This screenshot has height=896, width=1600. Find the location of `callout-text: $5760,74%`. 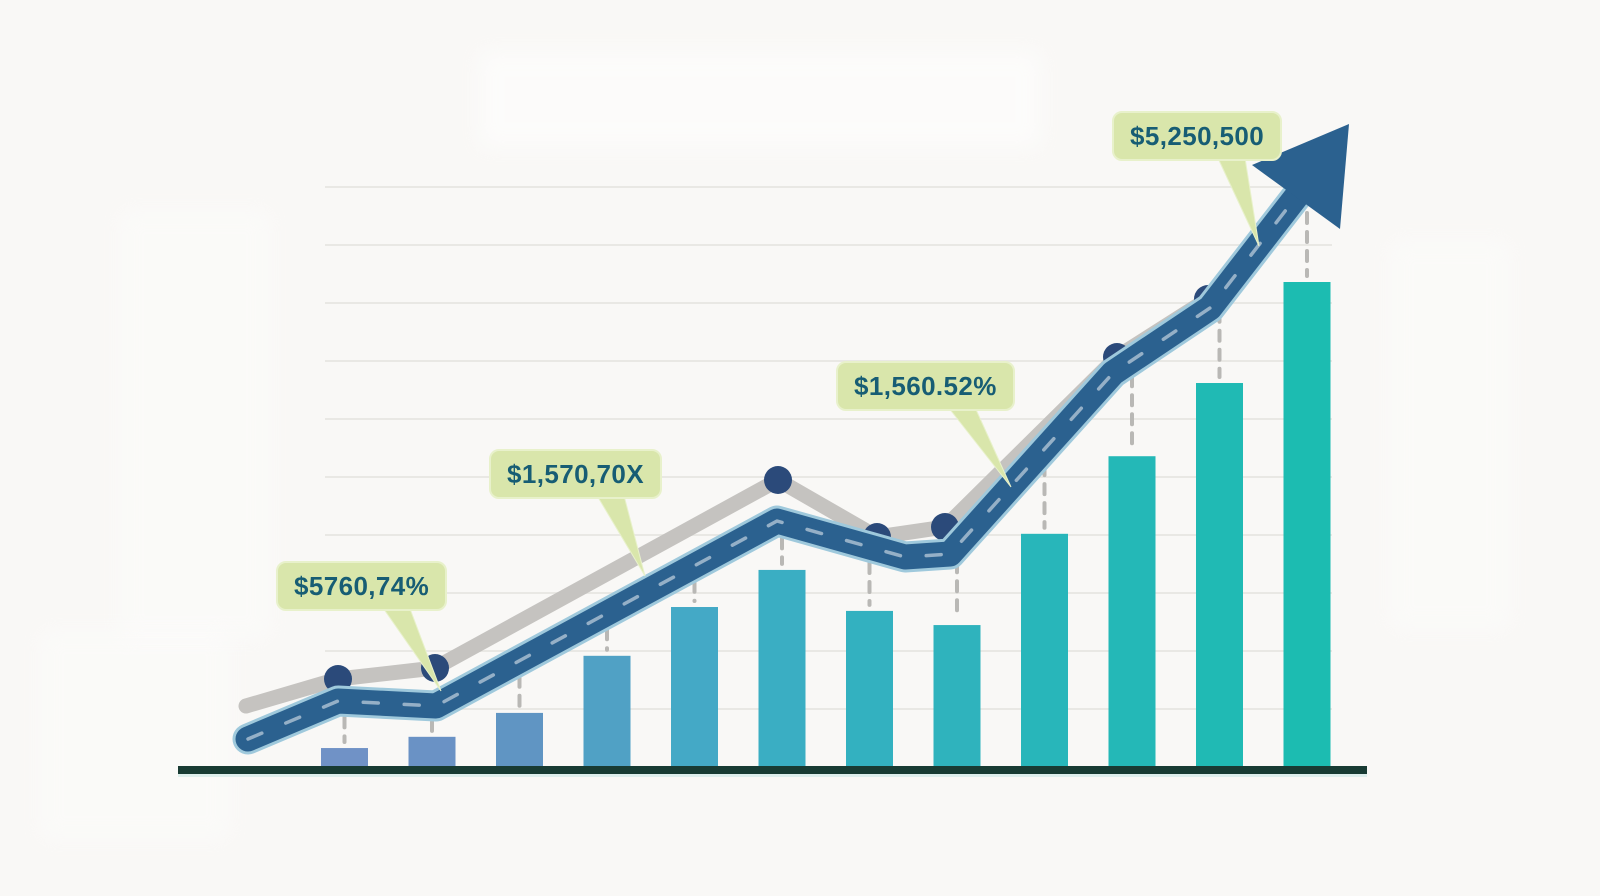

callout-text: $5760,74% is located at coordinates (362, 586).